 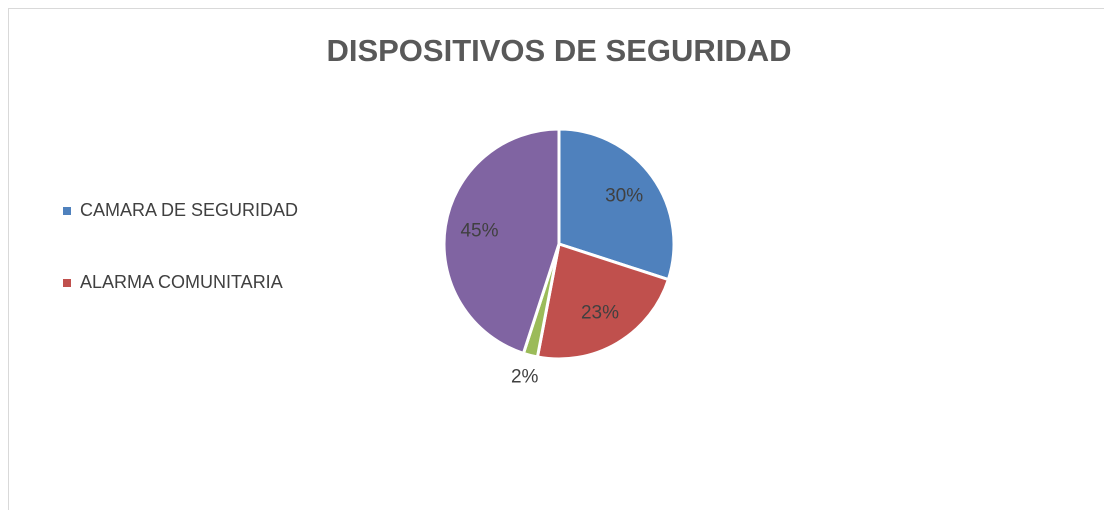 I want to click on chart-title: DISPOSITIVOS DE SEGURIDAD, so click(x=558, y=50).